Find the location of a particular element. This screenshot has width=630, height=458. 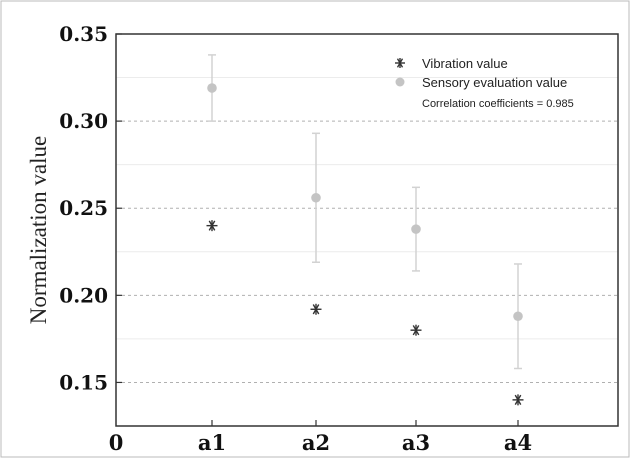

legend-marker-sensory-icon is located at coordinates (400, 82).